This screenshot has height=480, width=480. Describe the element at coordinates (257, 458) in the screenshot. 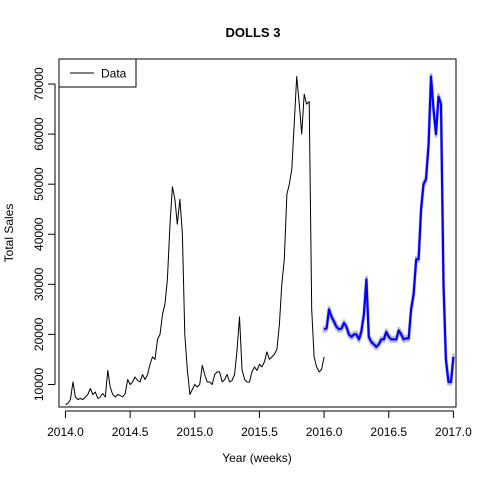

I see `x-axis-label: Year (weeks)` at that location.